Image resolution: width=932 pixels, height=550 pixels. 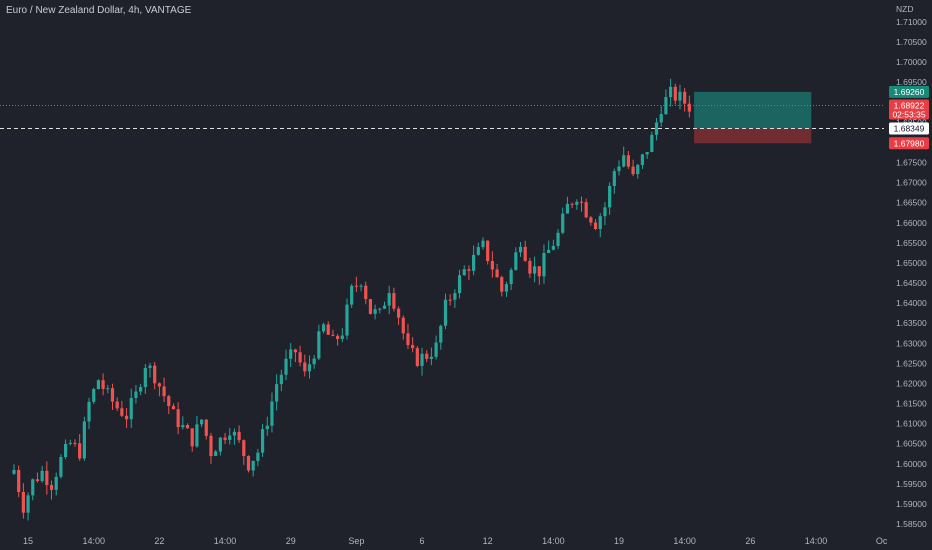 What do you see at coordinates (904, 9) in the screenshot?
I see `currency-label: NZD` at bounding box center [904, 9].